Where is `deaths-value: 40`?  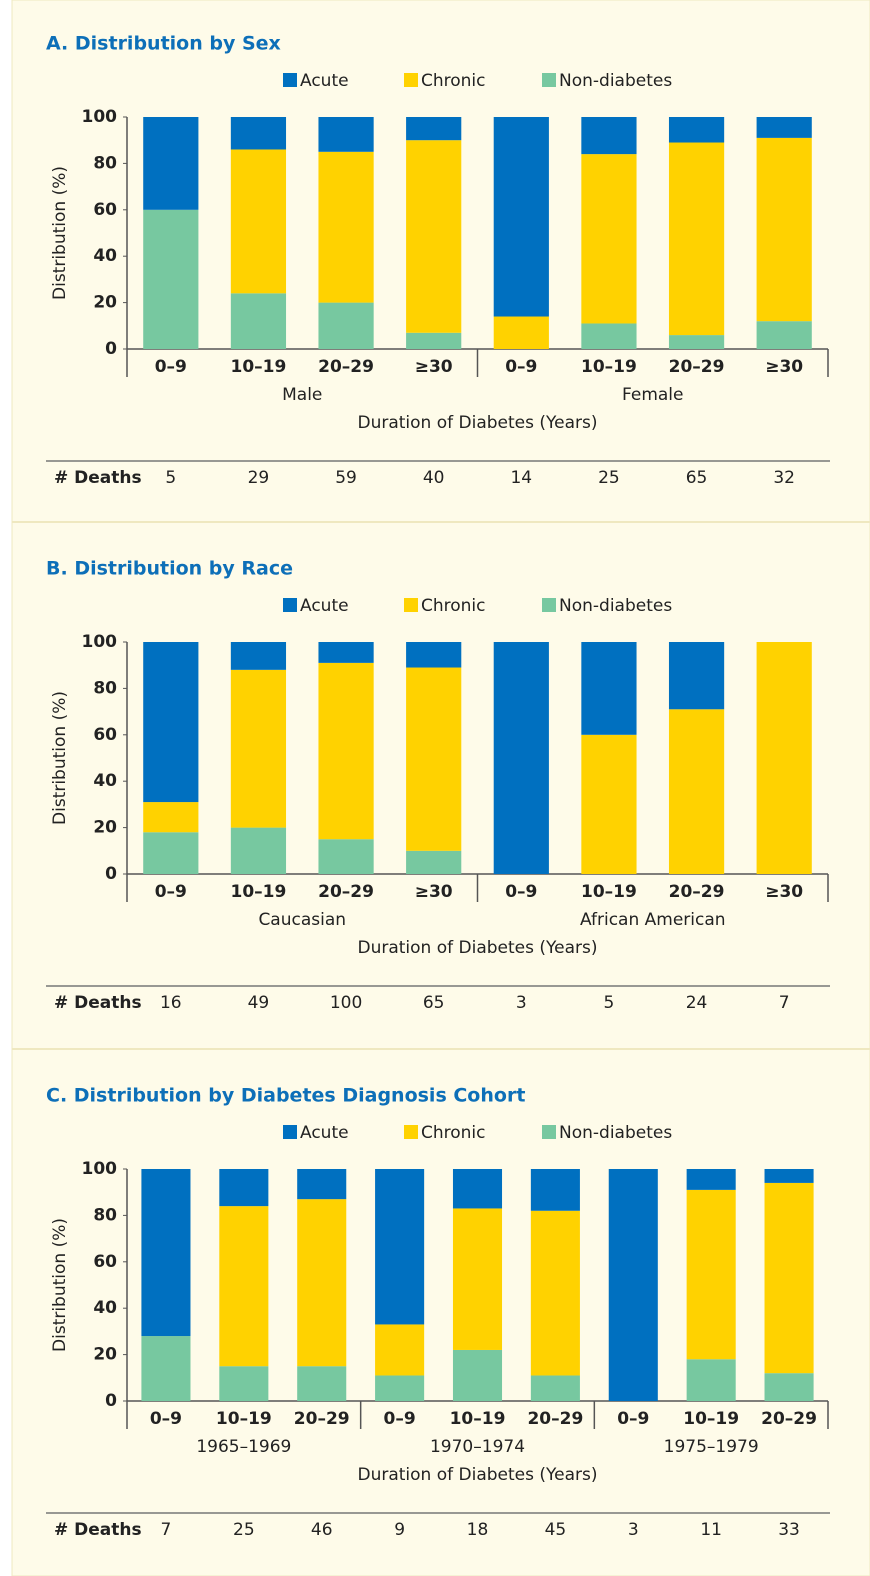 deaths-value: 40 is located at coordinates (434, 478).